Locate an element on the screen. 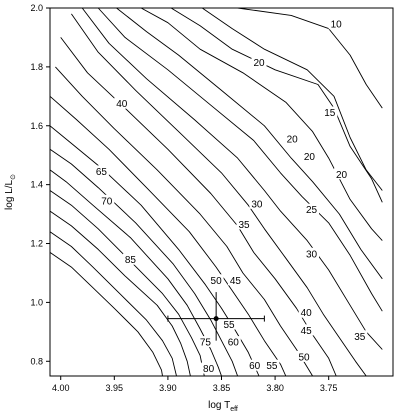  x-axis-title-main: log T is located at coordinates (219, 405).